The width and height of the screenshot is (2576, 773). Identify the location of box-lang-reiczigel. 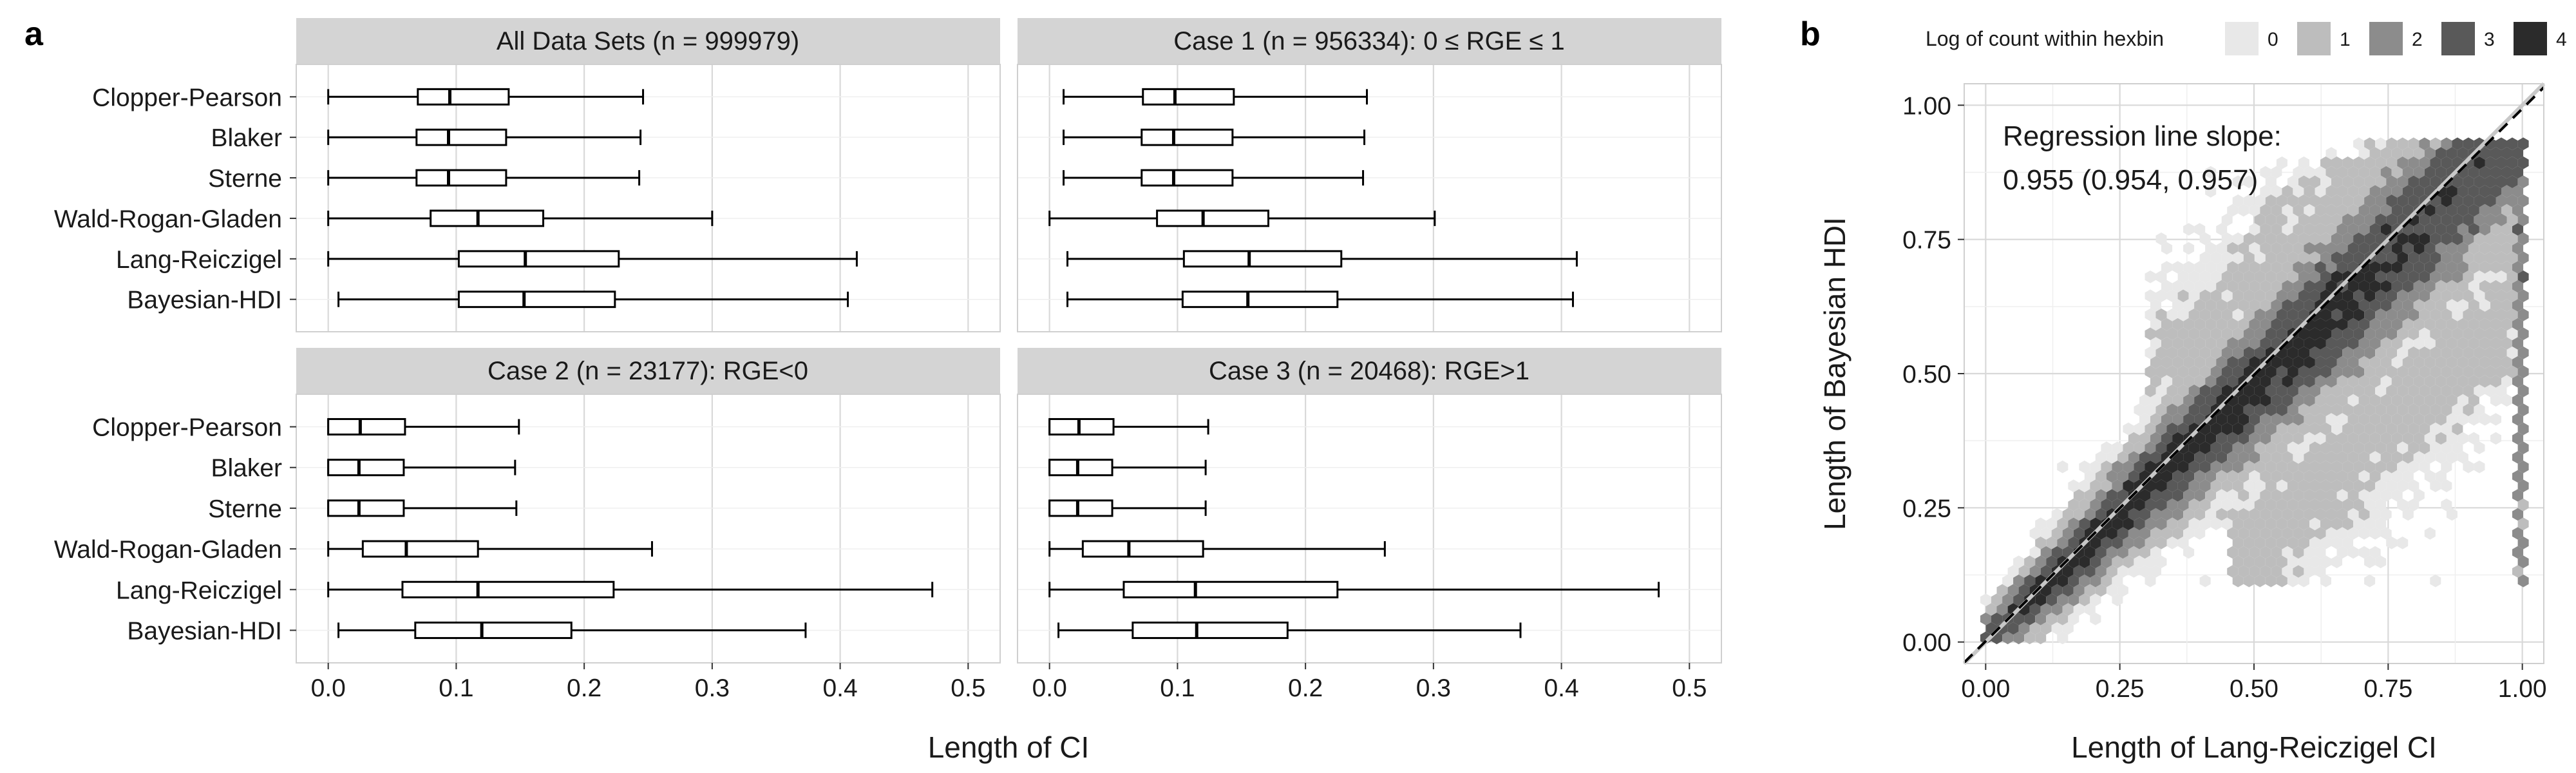
(1354, 589).